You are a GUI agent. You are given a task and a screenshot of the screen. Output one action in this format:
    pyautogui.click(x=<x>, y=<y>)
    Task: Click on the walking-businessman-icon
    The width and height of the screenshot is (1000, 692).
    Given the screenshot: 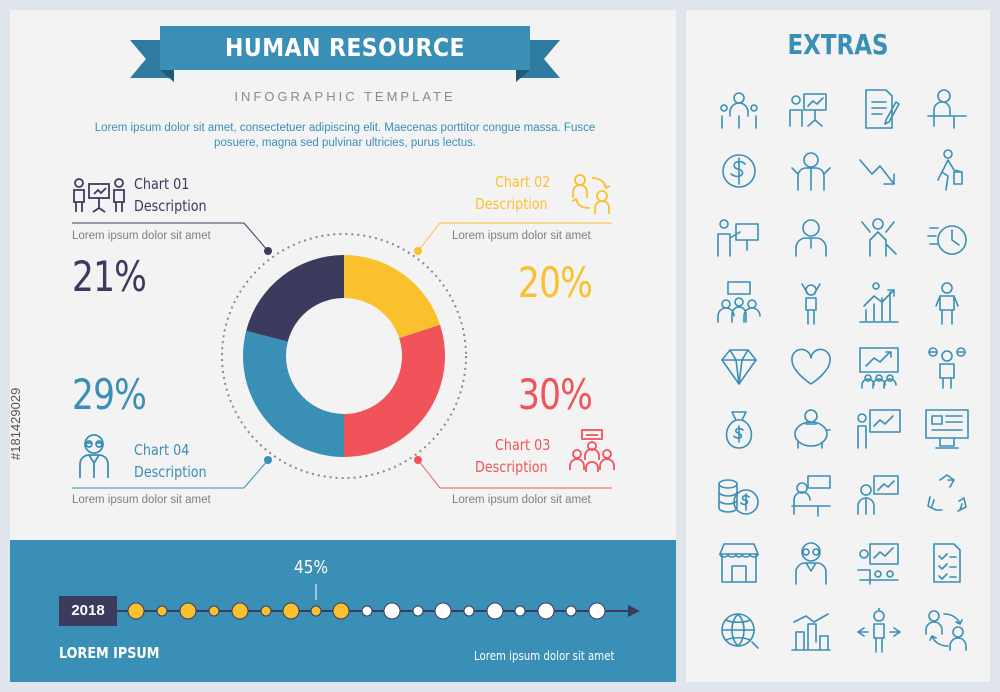 What is the action you would take?
    pyautogui.click(x=950, y=170)
    